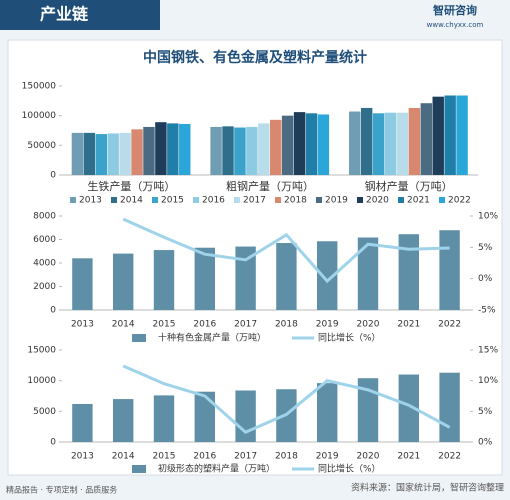 Image resolution: width=510 pixels, height=500 pixels. What do you see at coordinates (255, 57) in the screenshot?
I see `chart-title: 中国钢铁、有色金属及塑料产量统计` at bounding box center [255, 57].